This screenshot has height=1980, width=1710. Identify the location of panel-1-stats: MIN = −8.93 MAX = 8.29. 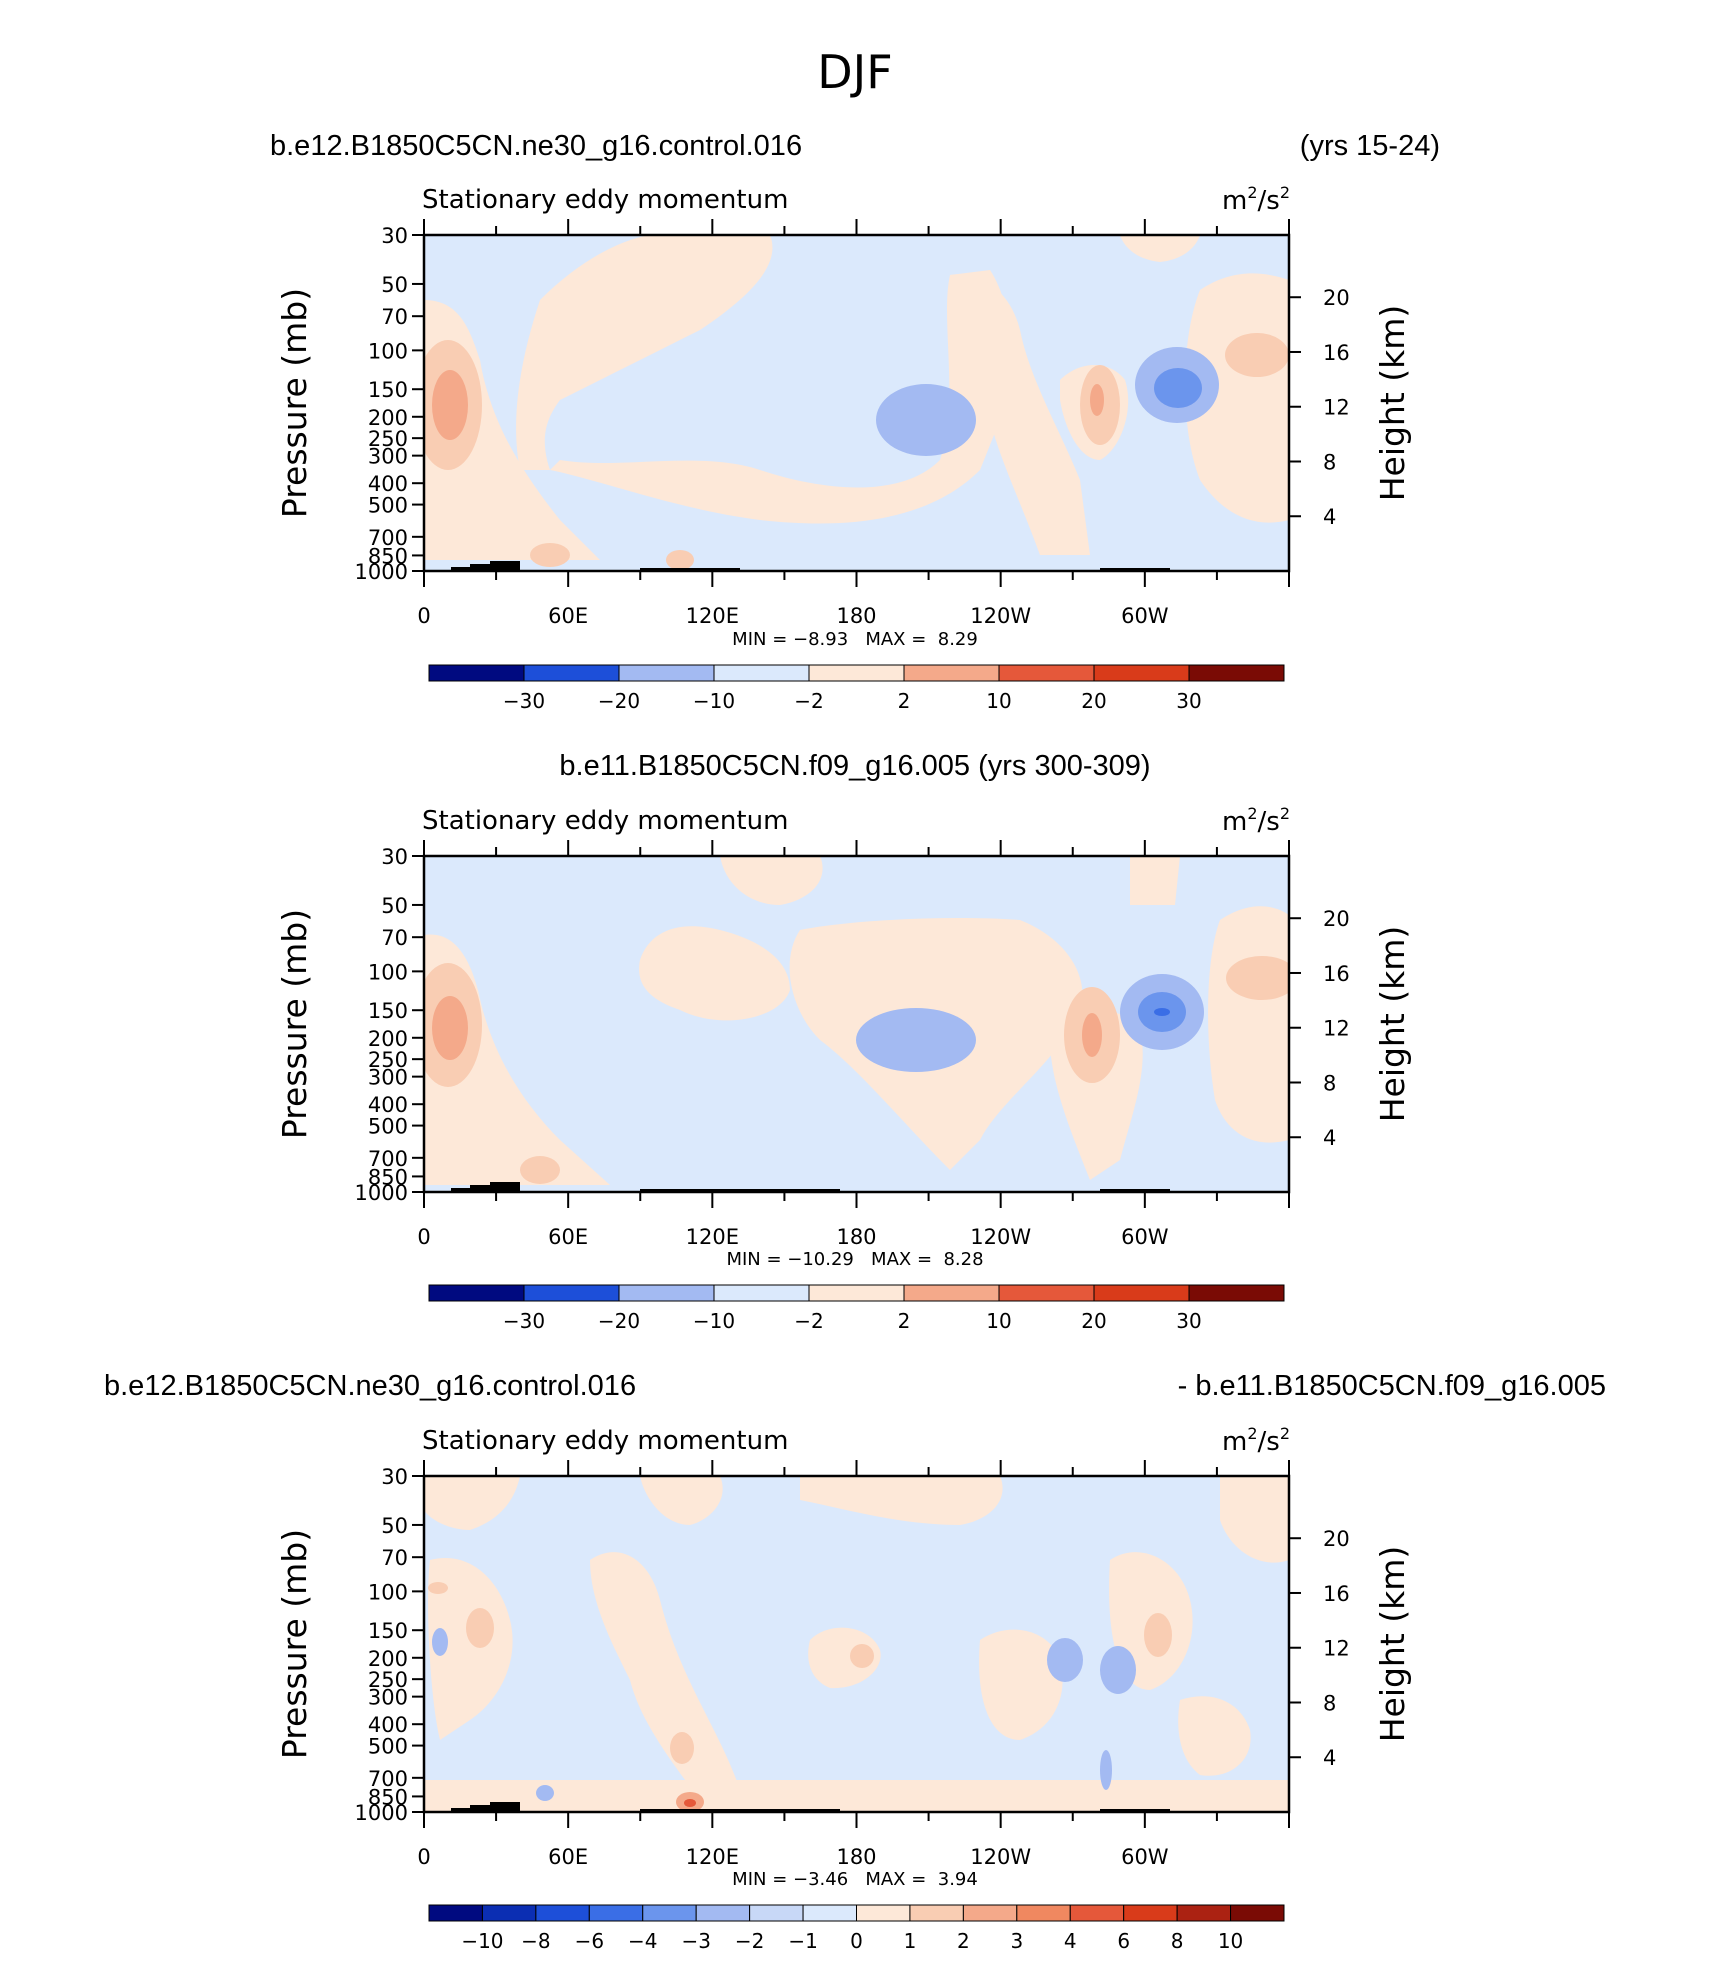
(855, 639).